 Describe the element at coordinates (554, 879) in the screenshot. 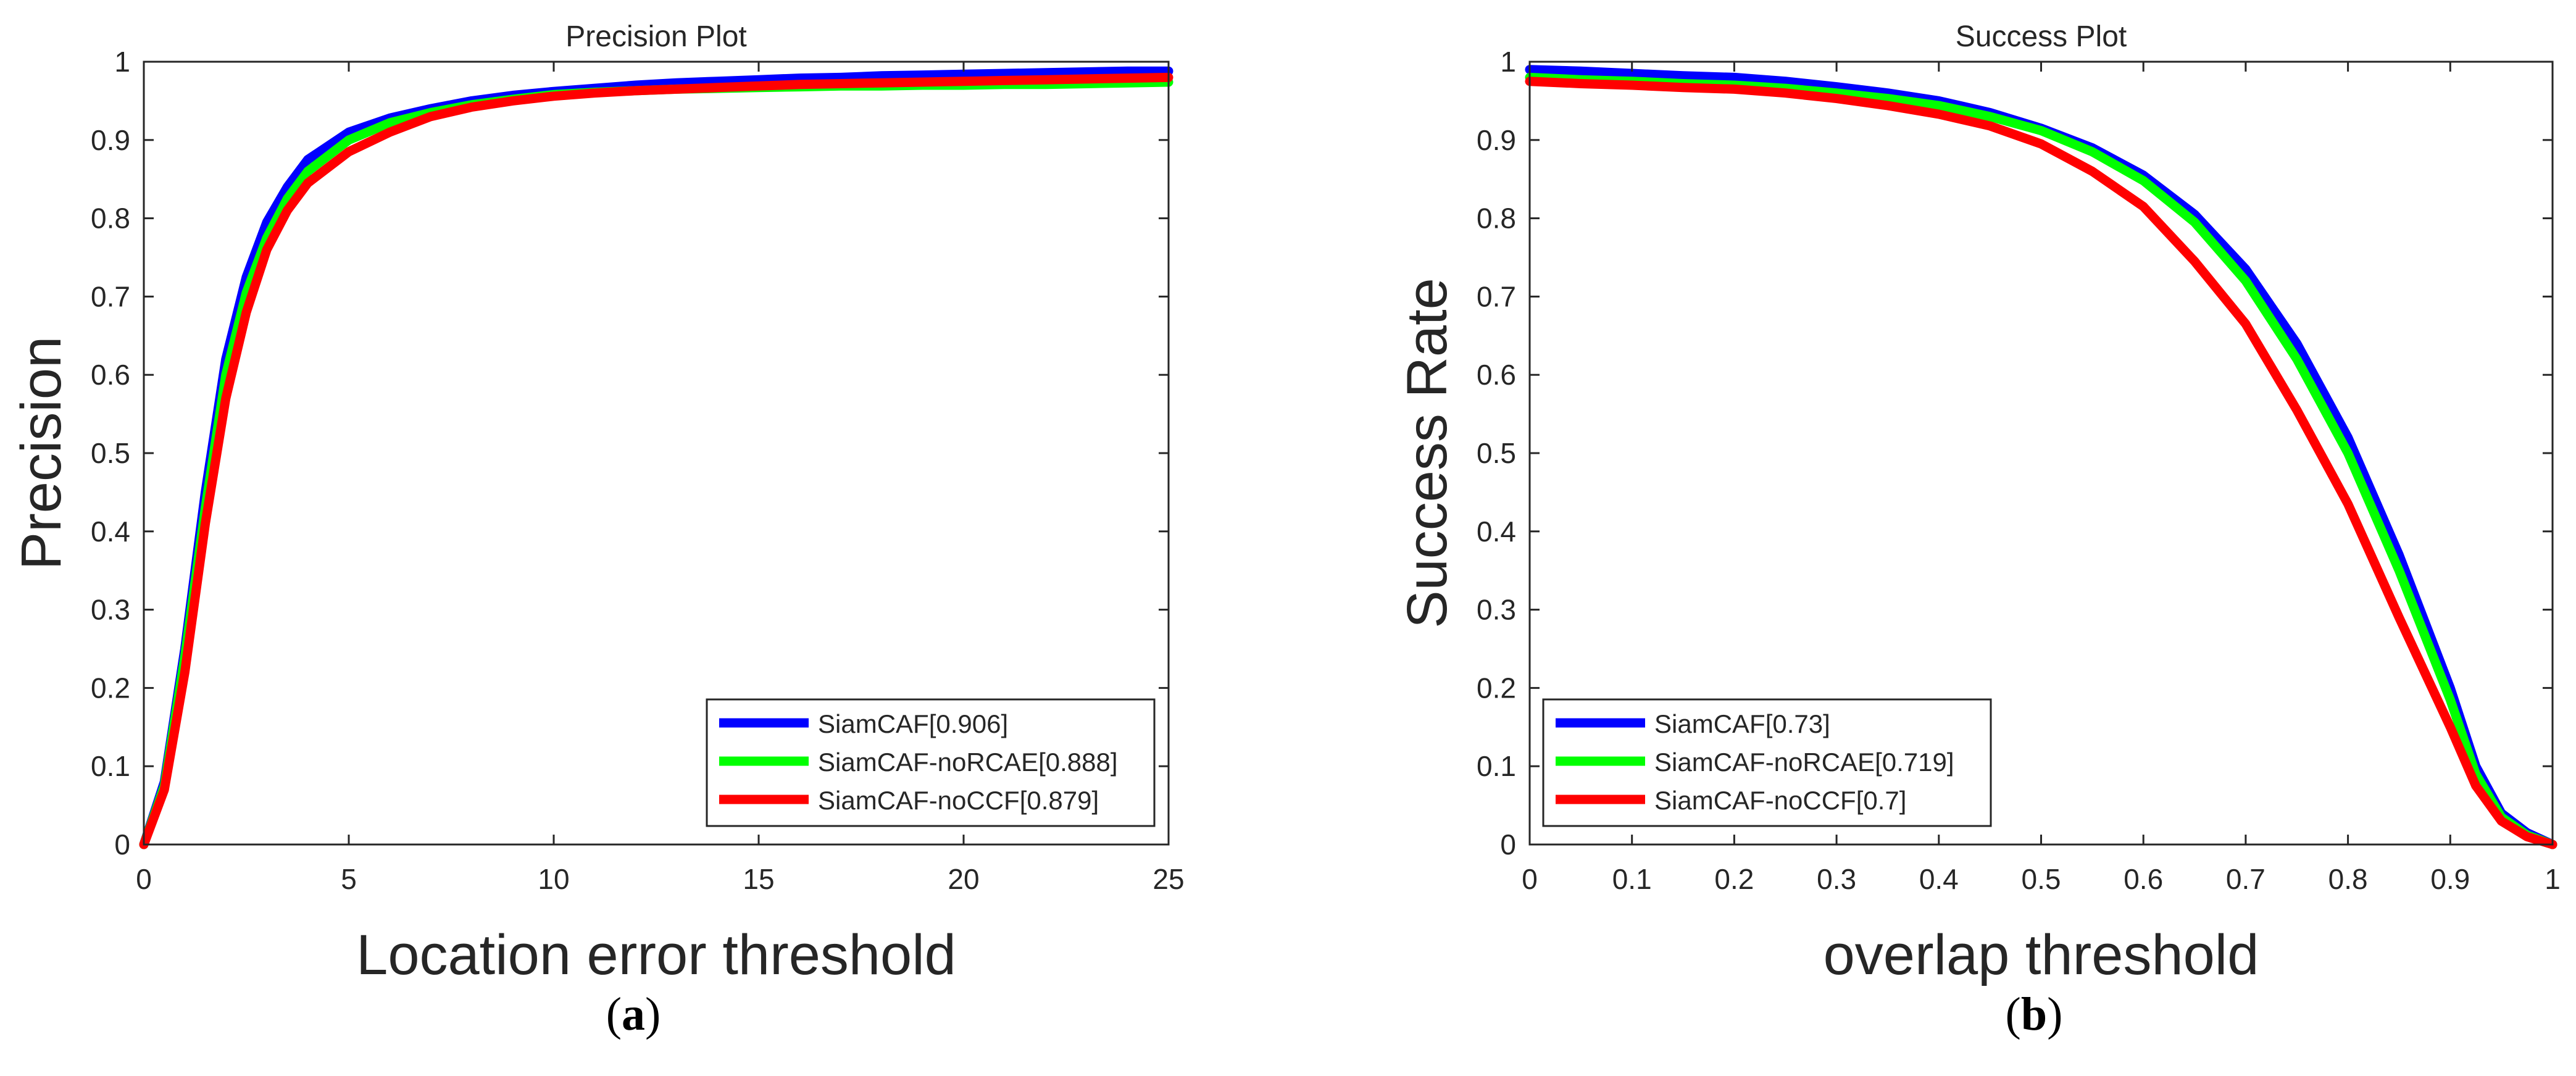

I see `x-tick-label: 10` at that location.